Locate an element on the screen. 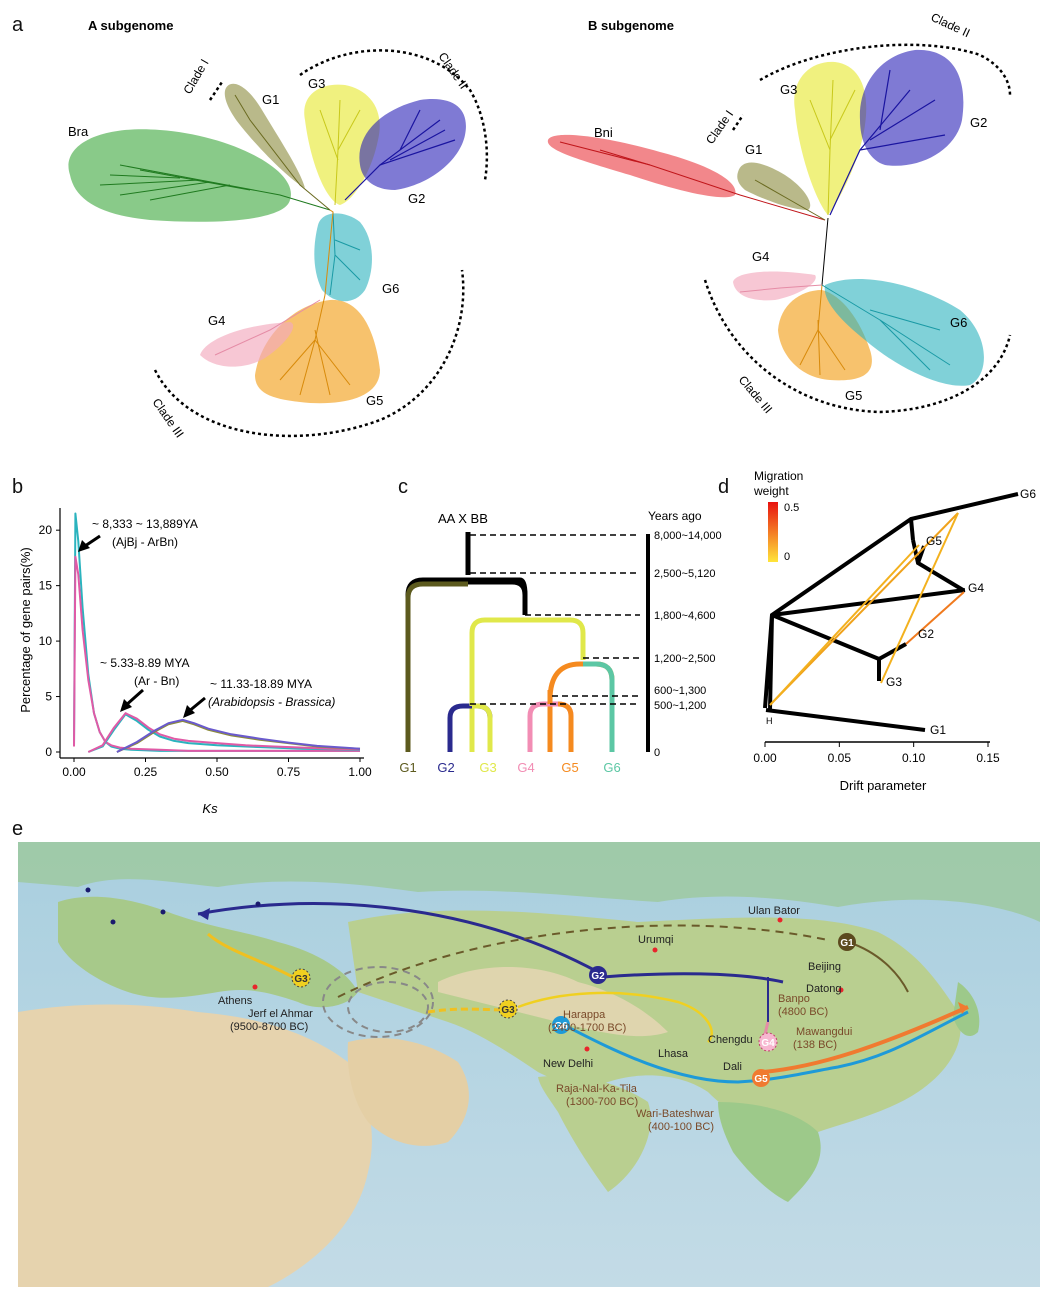  d-node-g2: G2 is located at coordinates (926, 634).